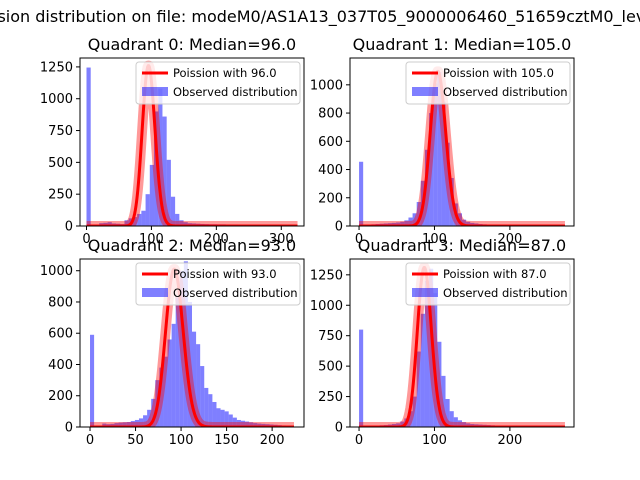 The width and height of the screenshot is (640, 480). What do you see at coordinates (339, 428) in the screenshot?
I see `y-tick-label: 0` at bounding box center [339, 428].